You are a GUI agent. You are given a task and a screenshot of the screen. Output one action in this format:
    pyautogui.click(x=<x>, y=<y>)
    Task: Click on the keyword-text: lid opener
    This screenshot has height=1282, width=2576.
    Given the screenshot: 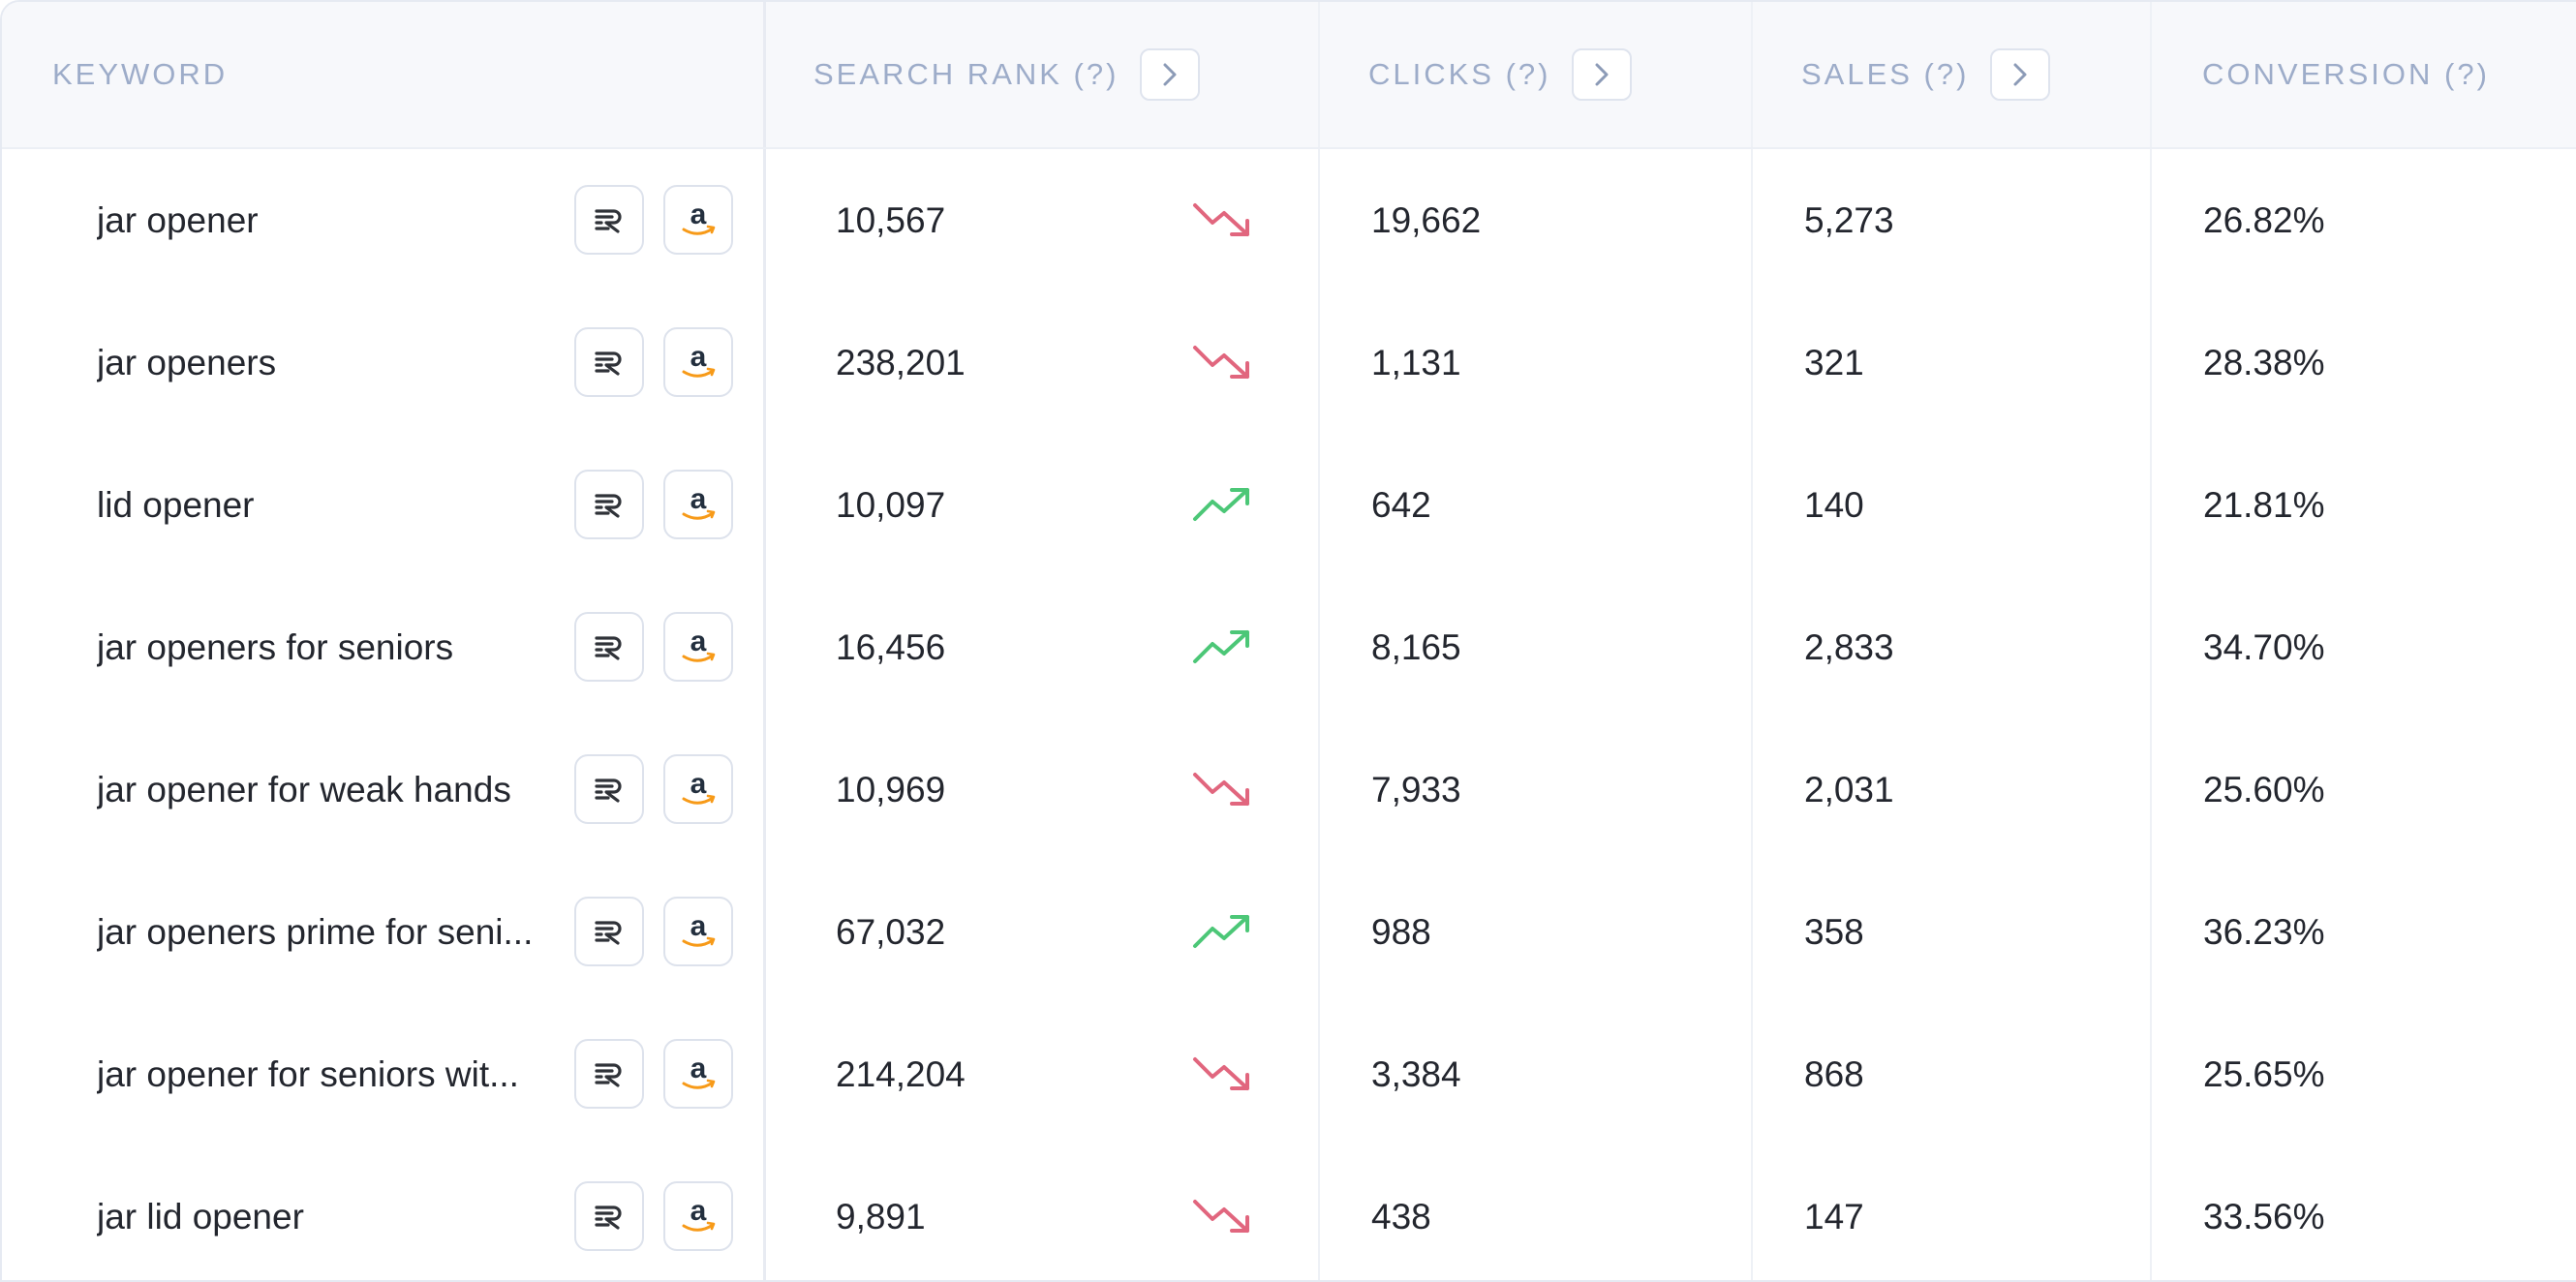 What is the action you would take?
    pyautogui.click(x=176, y=504)
    